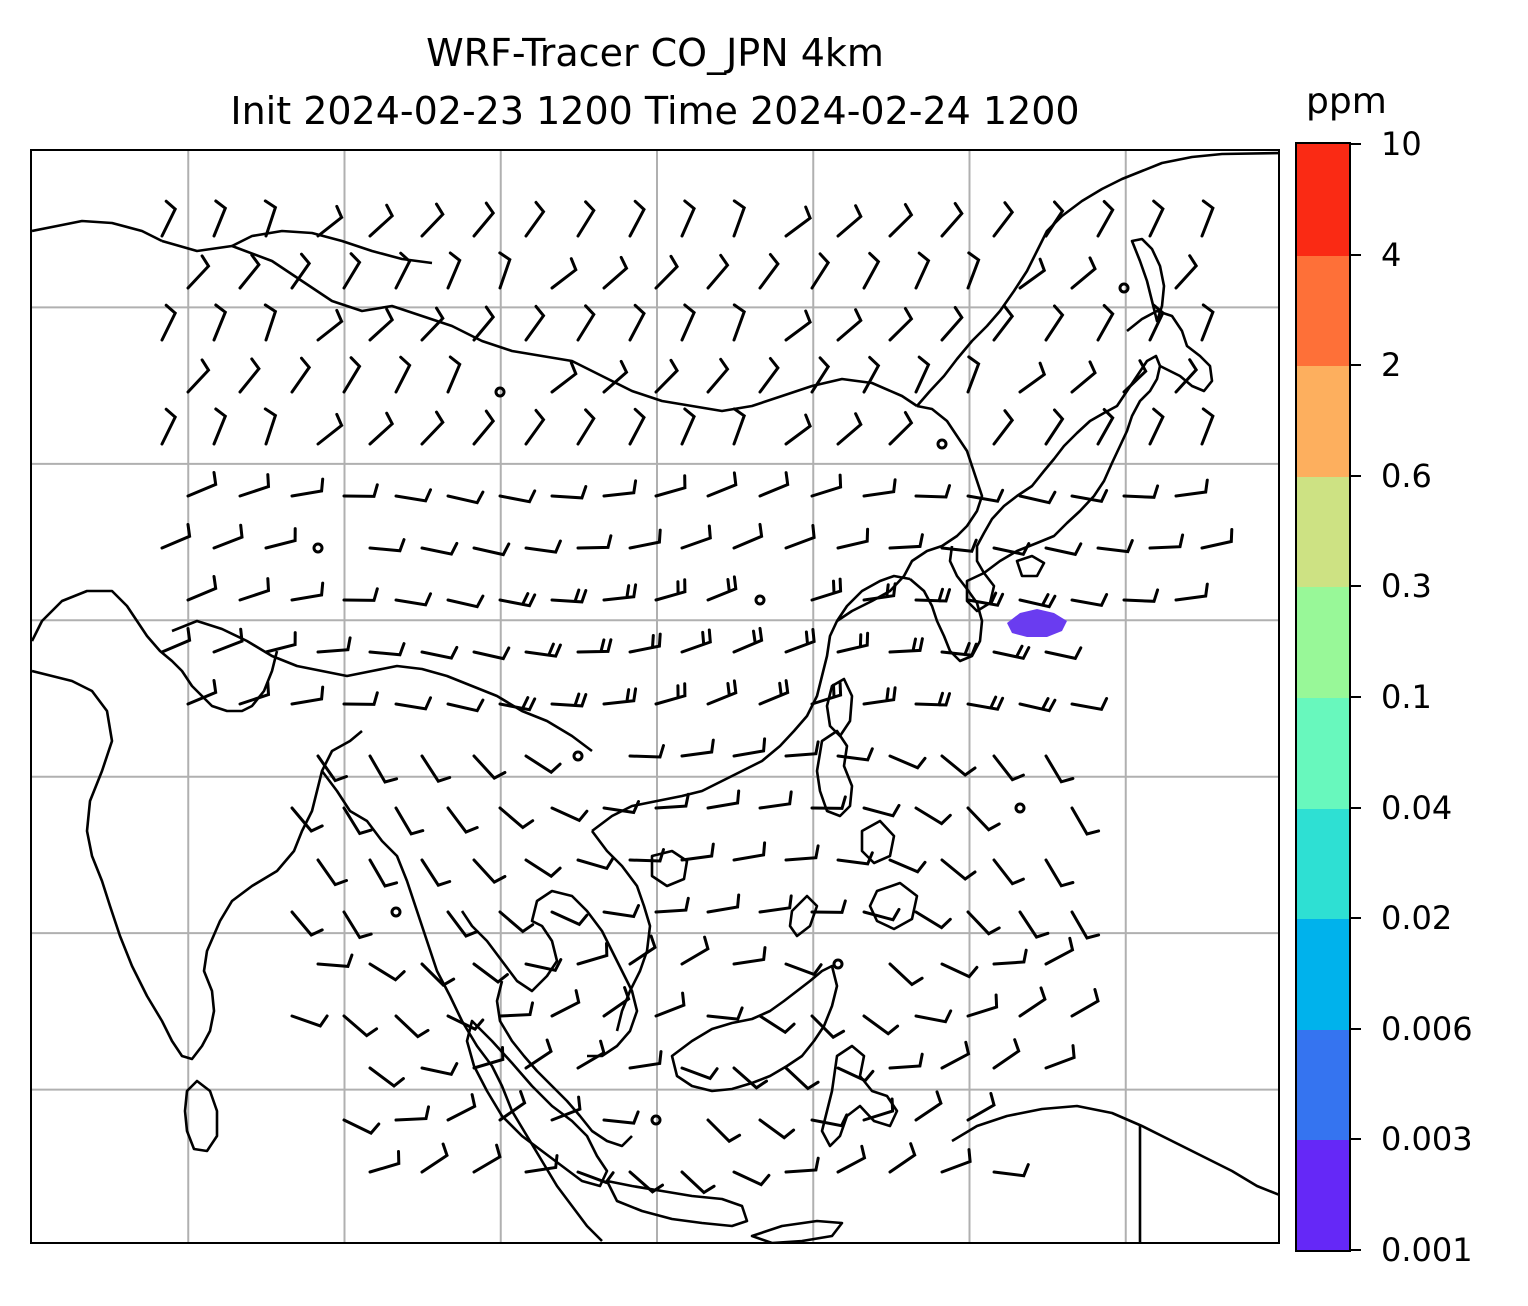 The width and height of the screenshot is (1528, 1306). What do you see at coordinates (751, 703) in the screenshot?
I see `coast-south-china` at bounding box center [751, 703].